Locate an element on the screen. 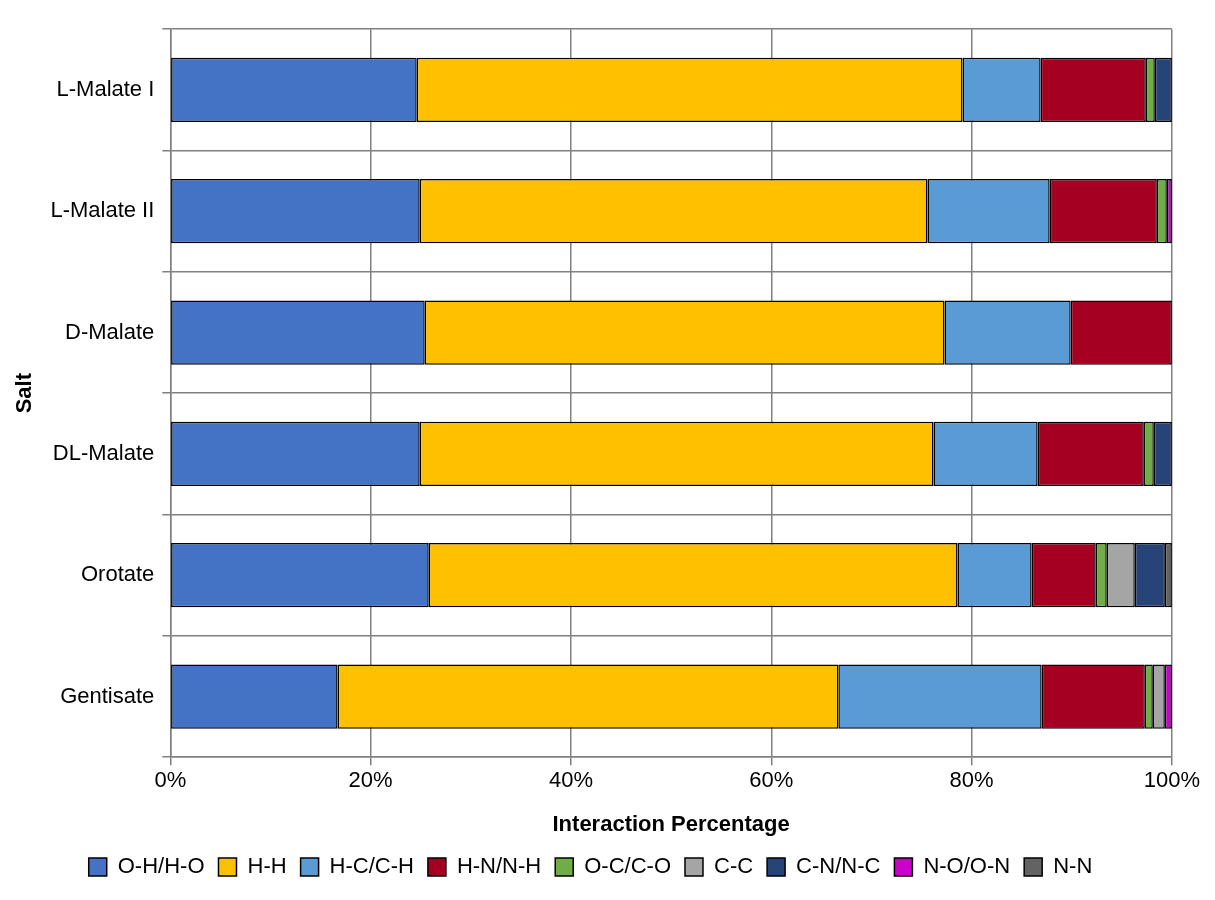 The height and width of the screenshot is (900, 1215). x-tick-label: 40% is located at coordinates (570, 780).